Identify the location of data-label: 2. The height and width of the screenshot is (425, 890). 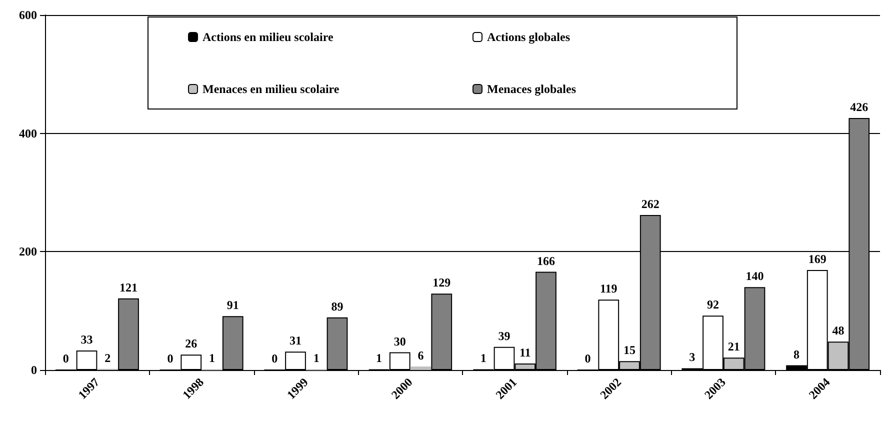
(107, 357).